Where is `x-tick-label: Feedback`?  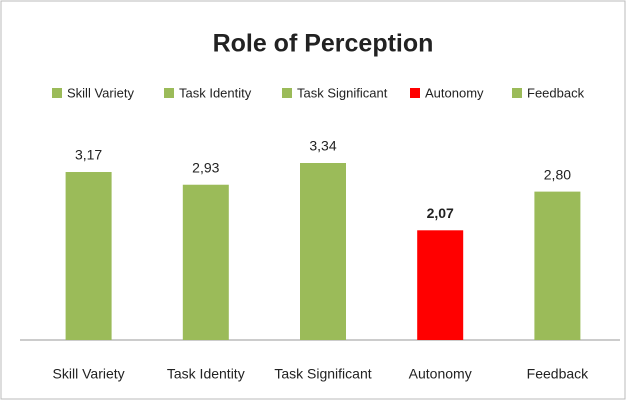
x-tick-label: Feedback is located at coordinates (558, 374).